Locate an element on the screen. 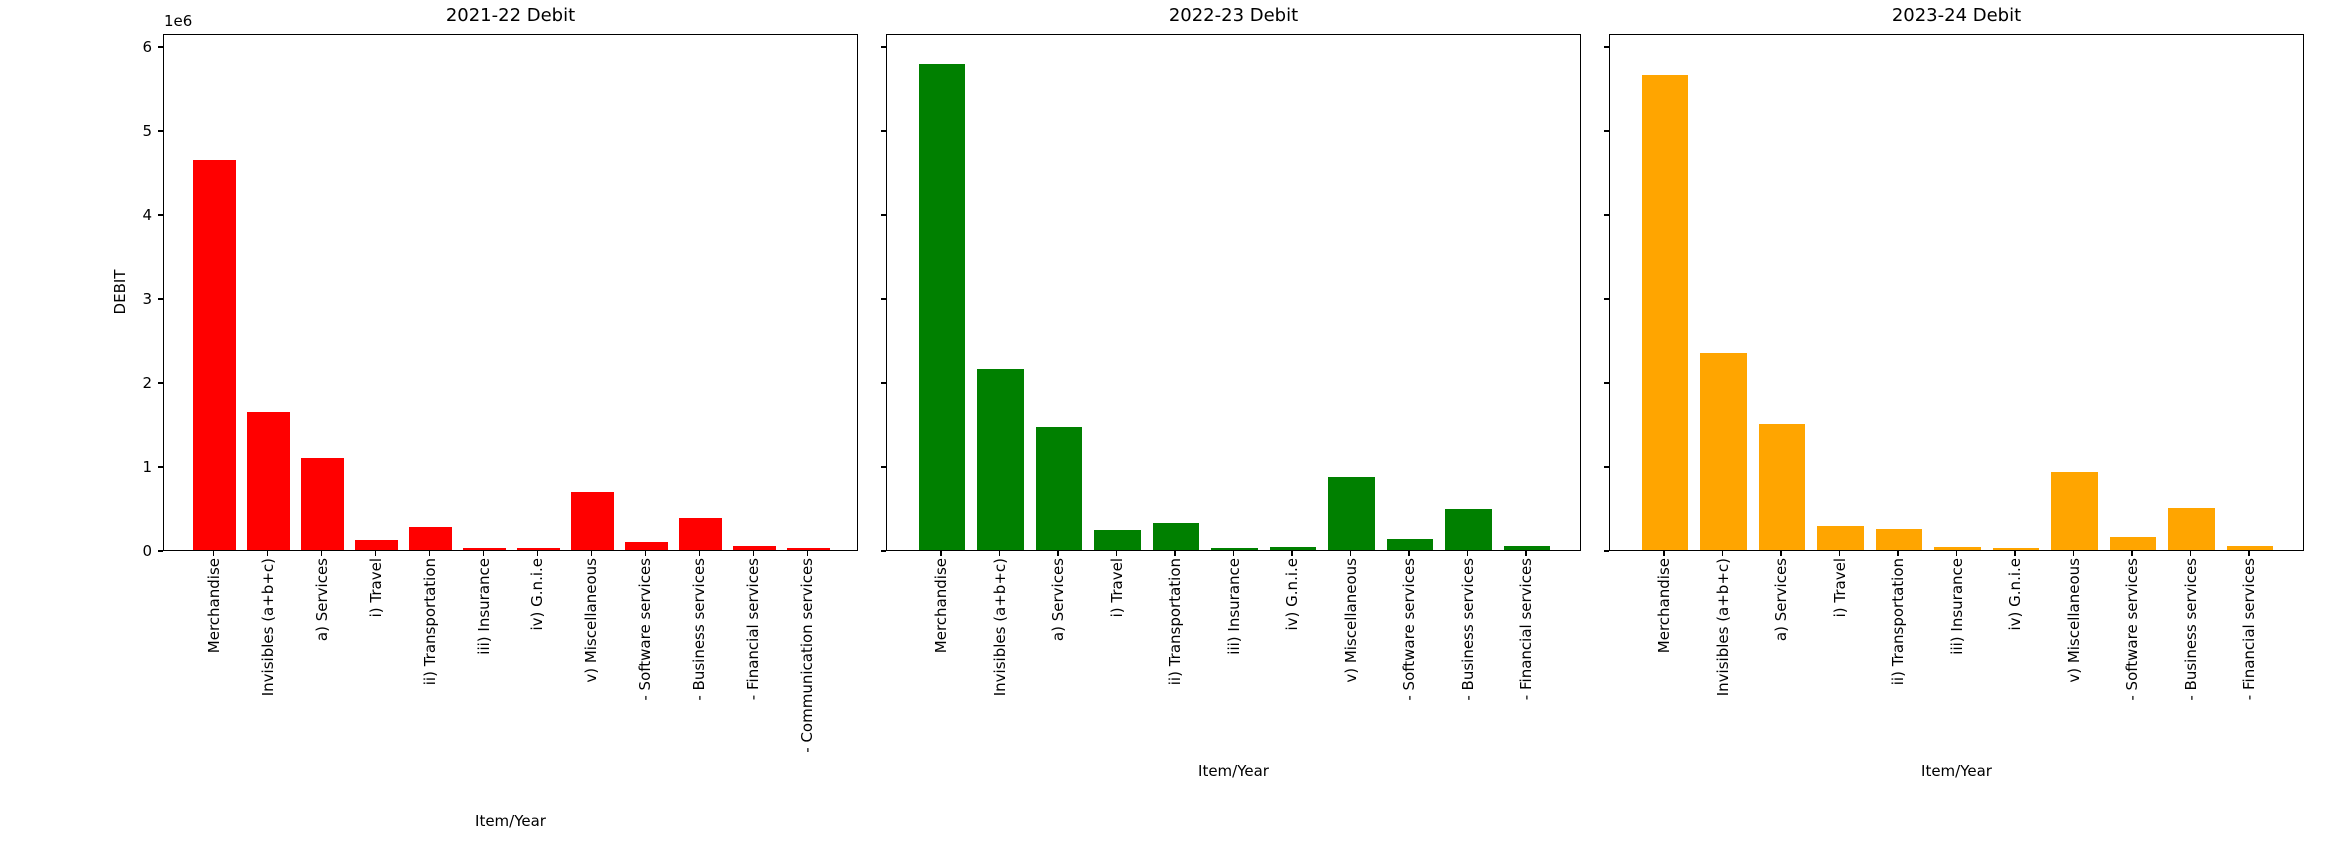 The image size is (2333, 863). chart-title: 2021-22 Debit is located at coordinates (510, 15).